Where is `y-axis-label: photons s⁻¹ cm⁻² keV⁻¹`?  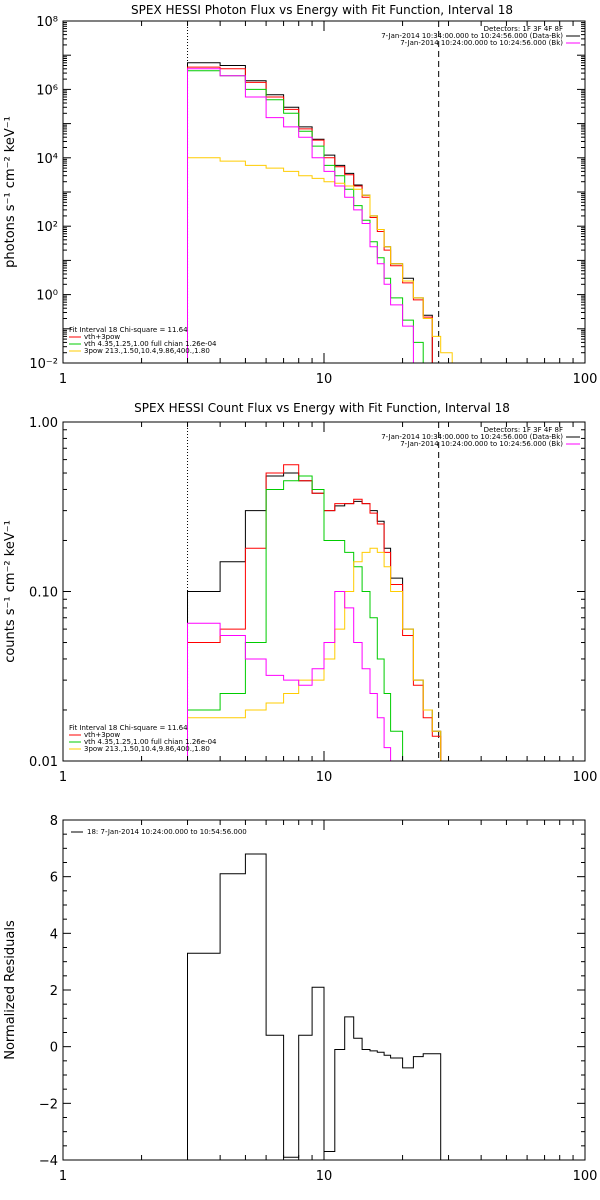
y-axis-label: photons s⁻¹ cm⁻² keV⁻¹ is located at coordinates (10, 192).